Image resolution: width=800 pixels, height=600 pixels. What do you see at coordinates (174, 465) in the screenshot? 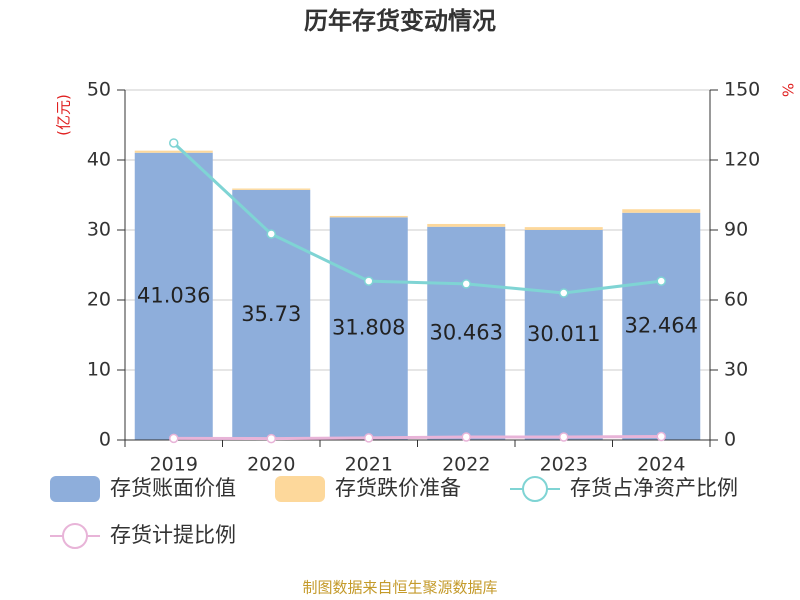
I see `x-tick-label: 2019` at bounding box center [174, 465].